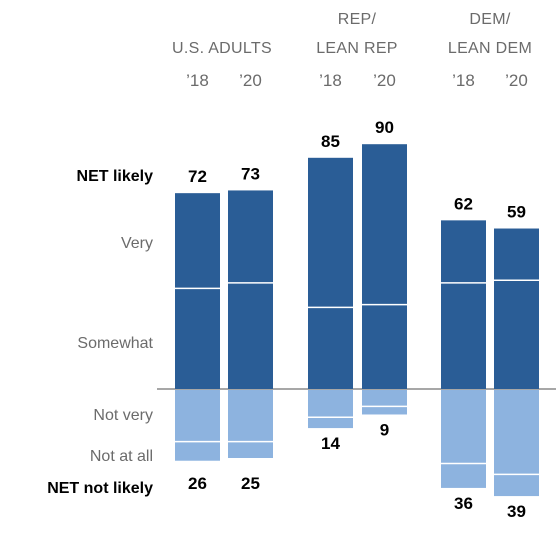  Describe the element at coordinates (115, 343) in the screenshot. I see `row-label-somewhat: Somewhat` at that location.